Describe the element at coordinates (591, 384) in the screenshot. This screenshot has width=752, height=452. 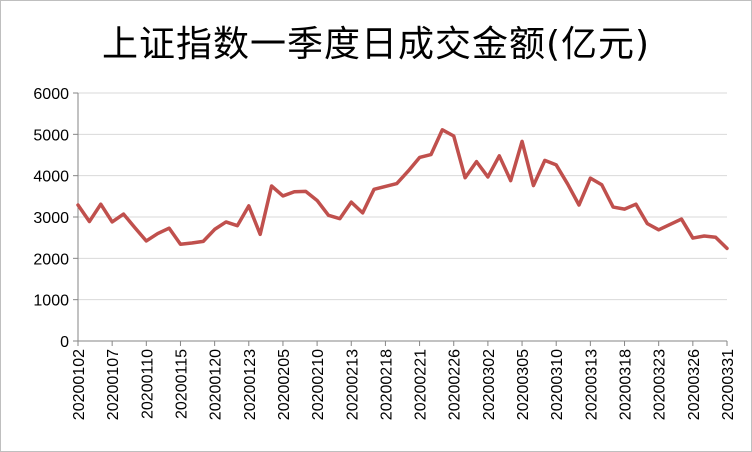
I see `x-tick-label: 20200313` at that location.